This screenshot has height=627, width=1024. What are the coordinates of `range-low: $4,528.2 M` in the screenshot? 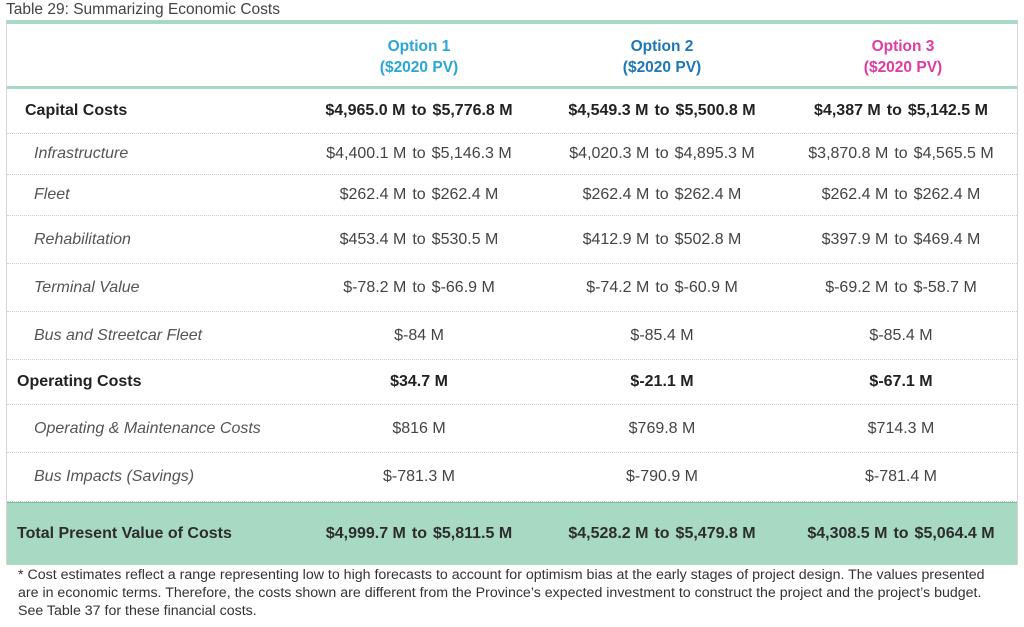 It's located at (608, 533).